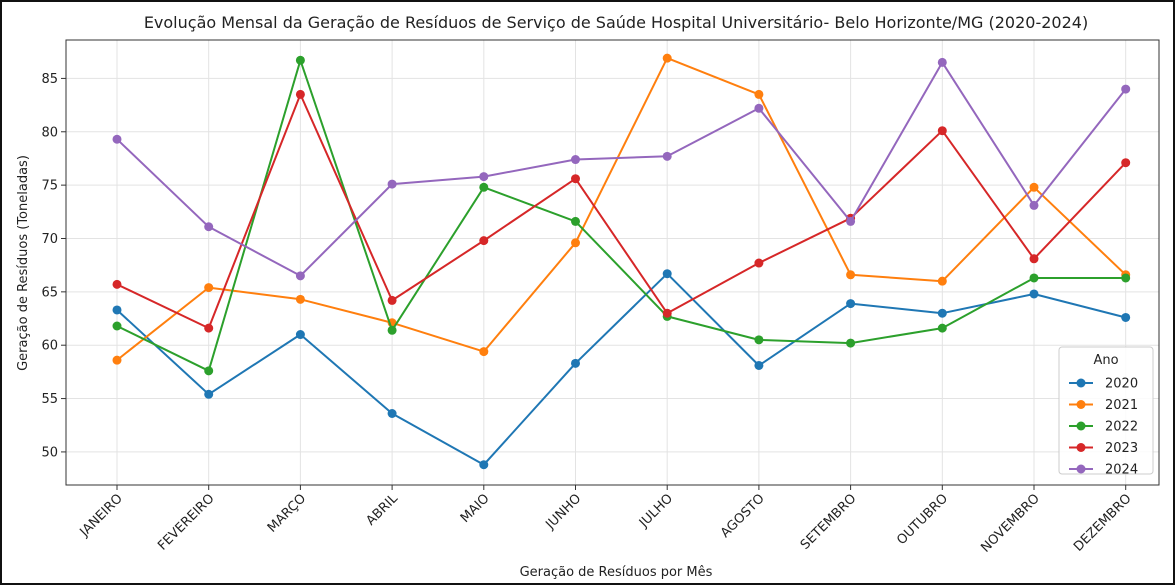 The image size is (1175, 587). What do you see at coordinates (1081, 447) in the screenshot?
I see `legend-marker-2023` at bounding box center [1081, 447].